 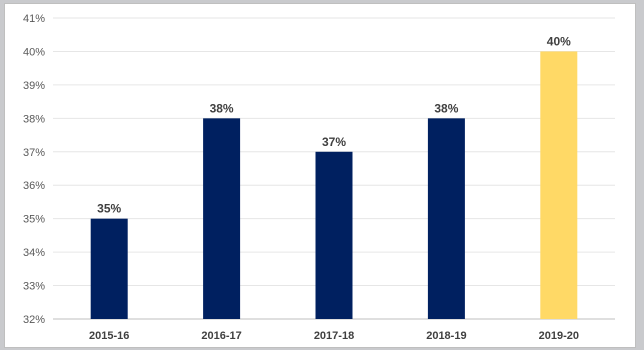 What do you see at coordinates (109, 336) in the screenshot?
I see `x-tick-label-2015-16: 2015-16` at bounding box center [109, 336].